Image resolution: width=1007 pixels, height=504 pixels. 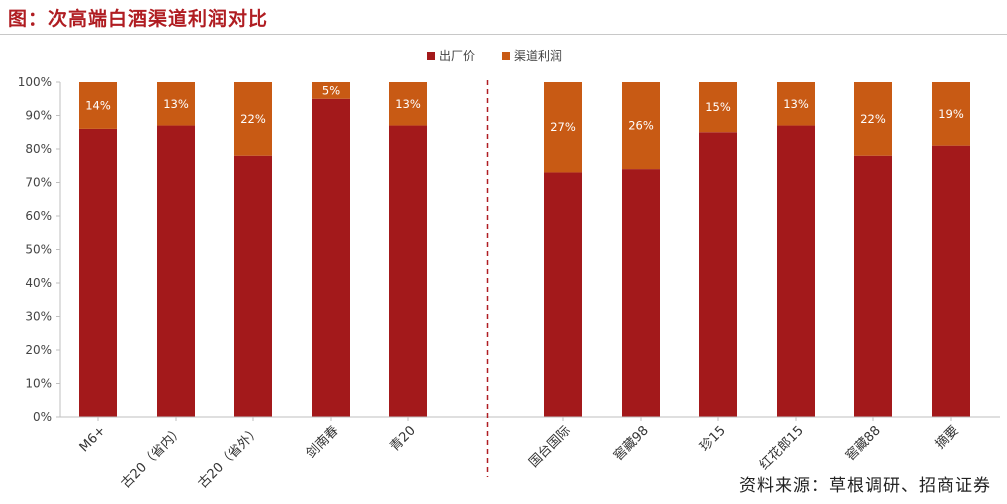 What do you see at coordinates (457, 56) in the screenshot?
I see `legend-label: 出厂价` at bounding box center [457, 56].